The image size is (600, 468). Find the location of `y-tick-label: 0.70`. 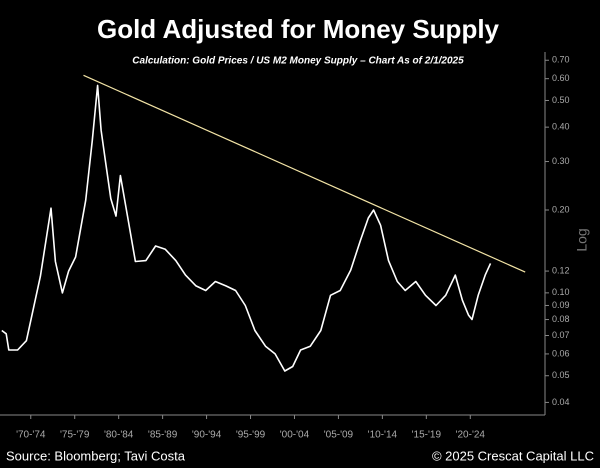

y-tick-label: 0.70 is located at coordinates (561, 60).